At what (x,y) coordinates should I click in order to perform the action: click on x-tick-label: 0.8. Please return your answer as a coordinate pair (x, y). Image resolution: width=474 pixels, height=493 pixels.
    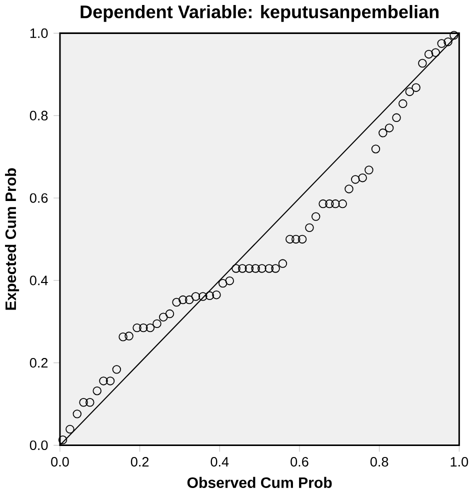
    Looking at the image, I should click on (379, 461).